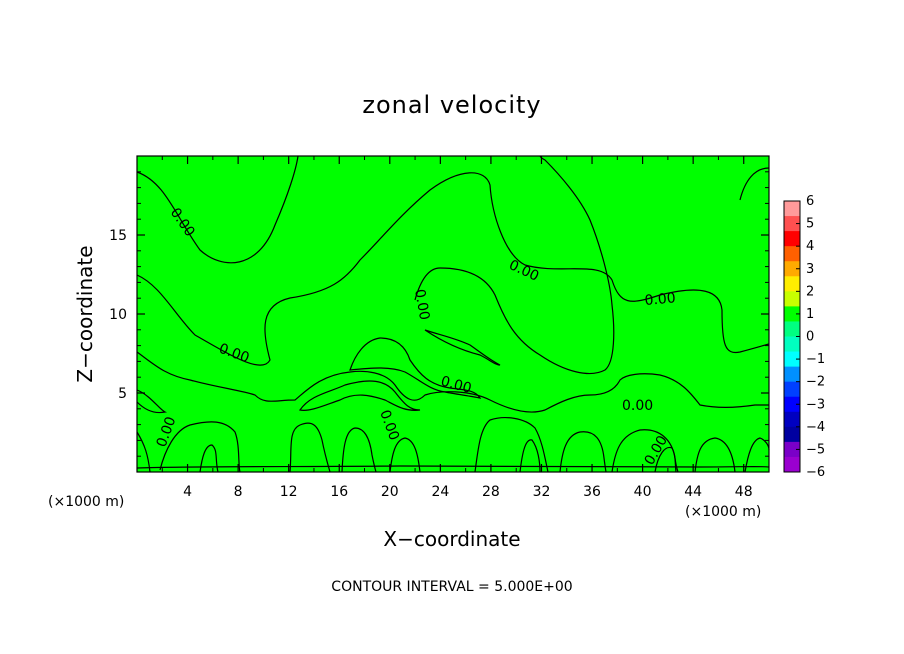 The image size is (904, 654). Describe the element at coordinates (815, 404) in the screenshot. I see `colorbar-tick-label: −3` at that location.